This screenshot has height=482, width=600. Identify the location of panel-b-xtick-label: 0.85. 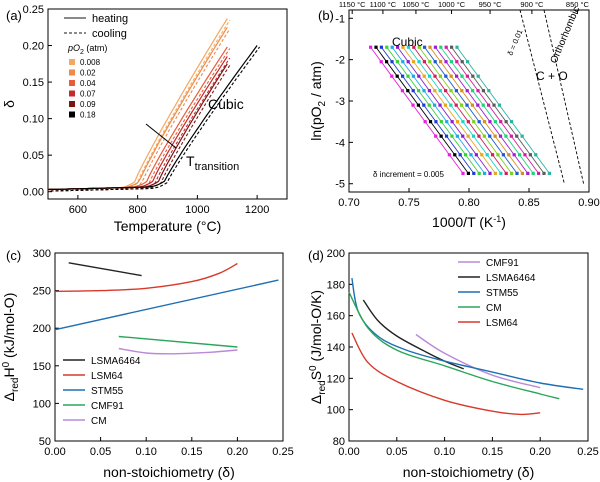
(528, 203).